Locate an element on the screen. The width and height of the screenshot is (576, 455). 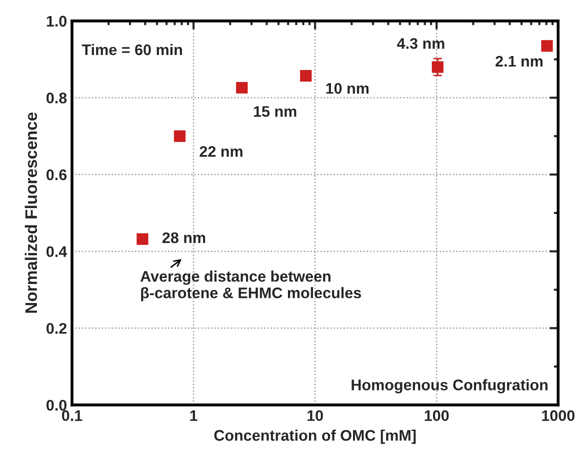
x-tick-label: 1000 is located at coordinates (558, 416).